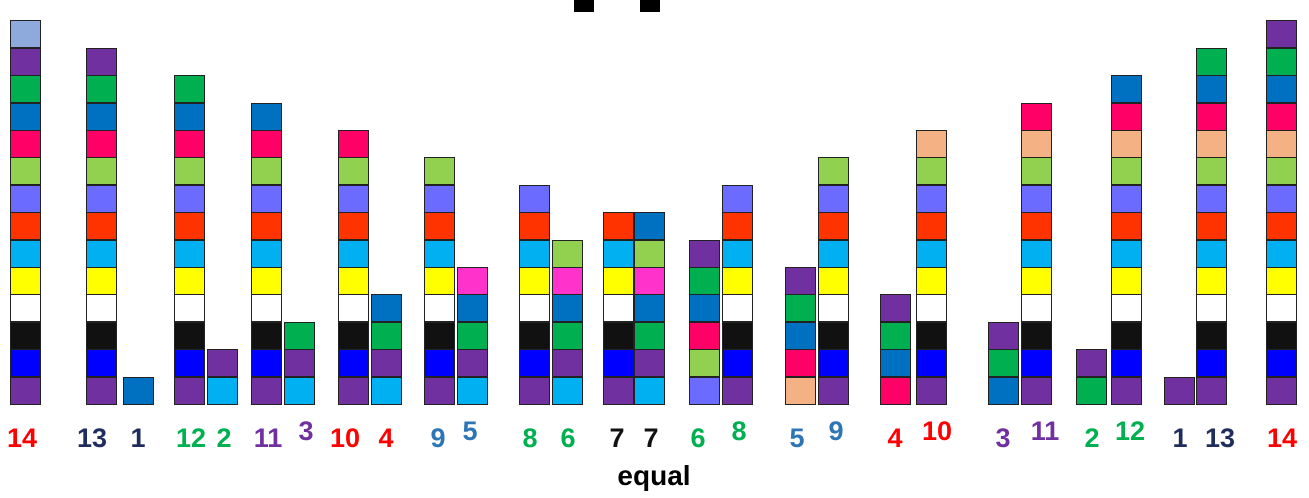 The width and height of the screenshot is (1309, 498). Describe the element at coordinates (1282, 438) in the screenshot. I see `stack-label: 14` at that location.